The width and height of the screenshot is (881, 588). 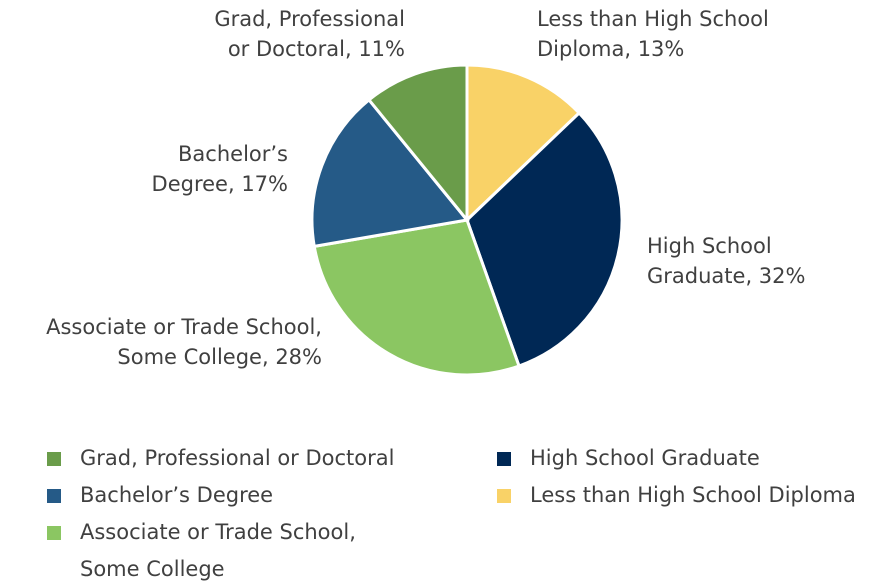 What do you see at coordinates (653, 19) in the screenshot?
I see `data-label: Less than High School` at bounding box center [653, 19].